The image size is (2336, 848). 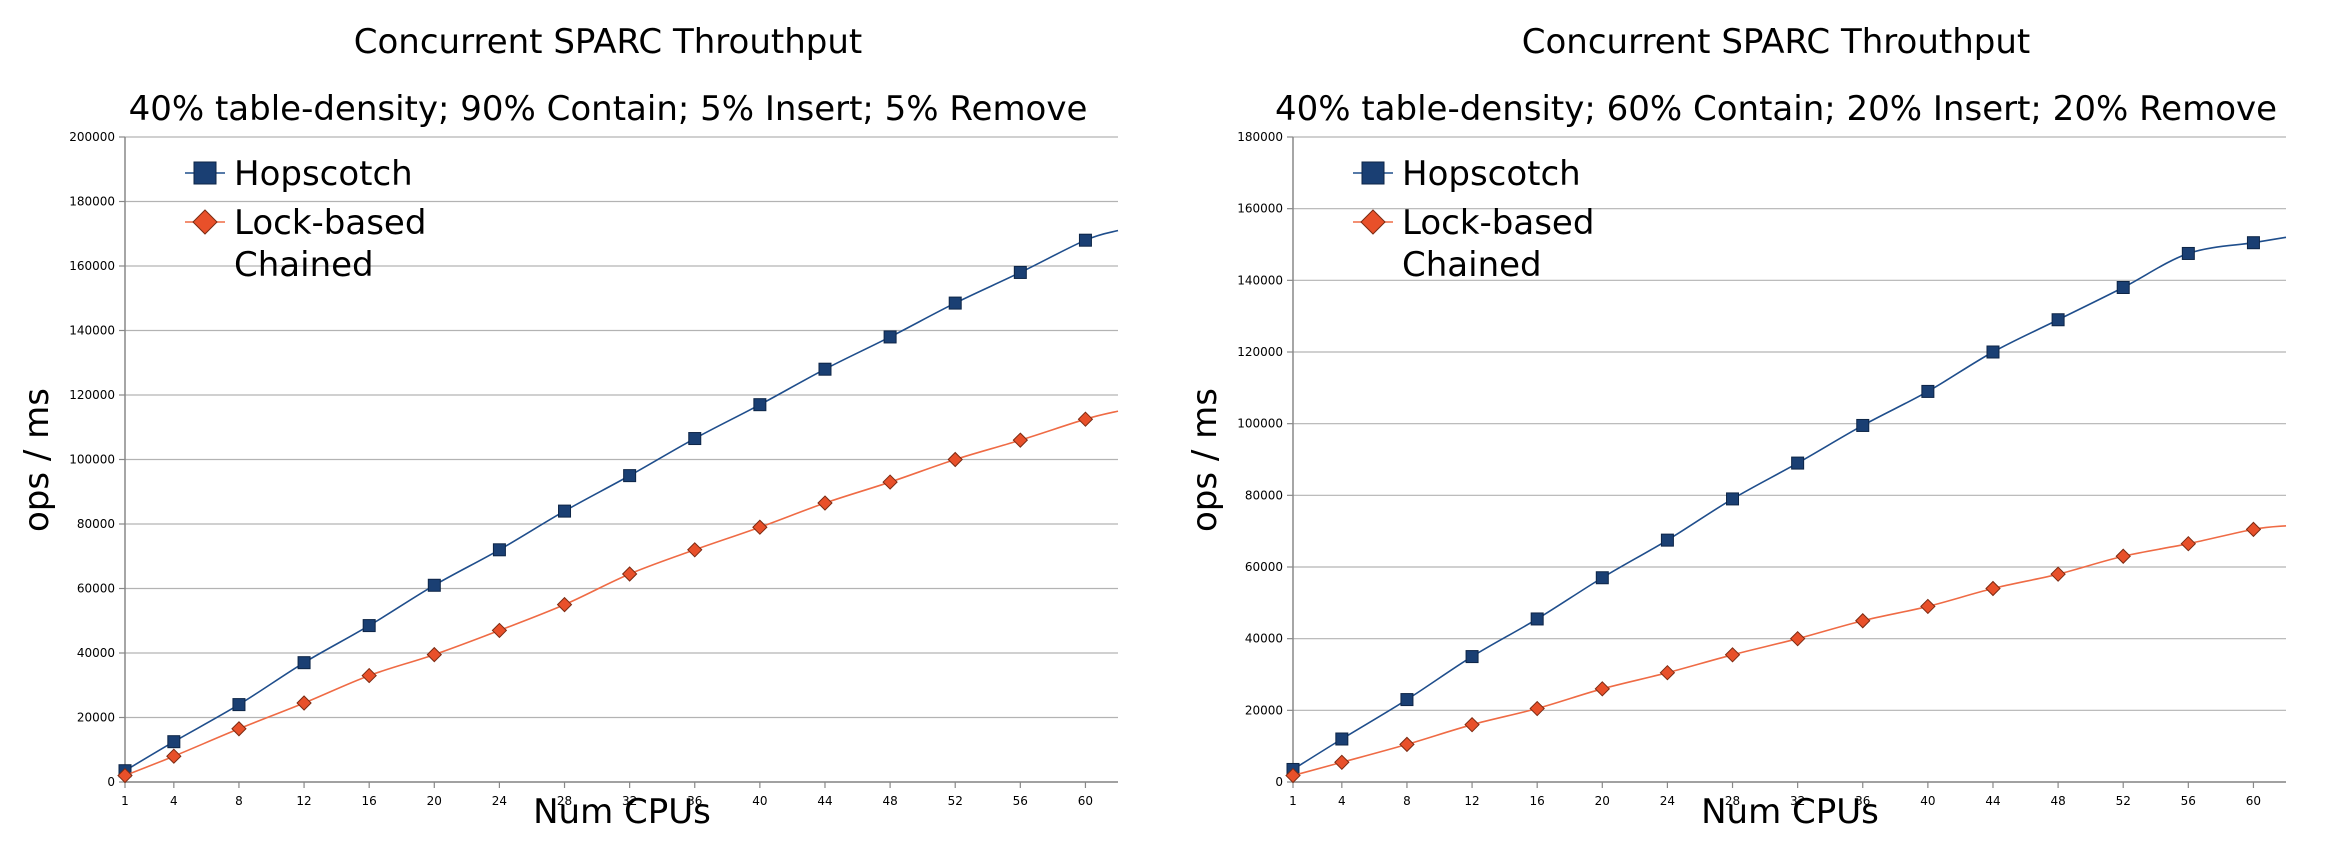 I want to click on x-tick-label: 56, so click(x=1020, y=801).